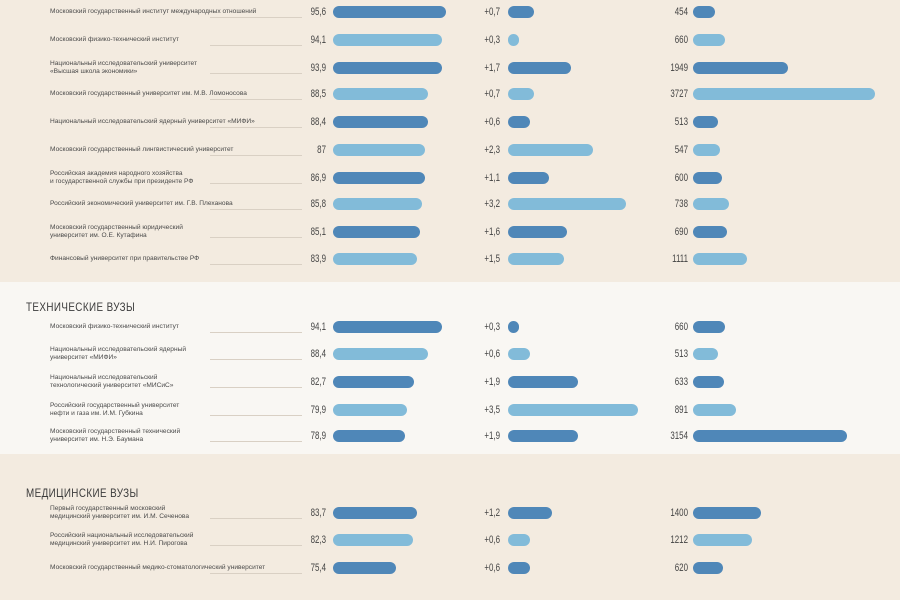 Image resolution: width=900 pixels, height=600 pixels. What do you see at coordinates (115, 405) in the screenshot?
I see `university-name-line: Российский государственный университет` at bounding box center [115, 405].